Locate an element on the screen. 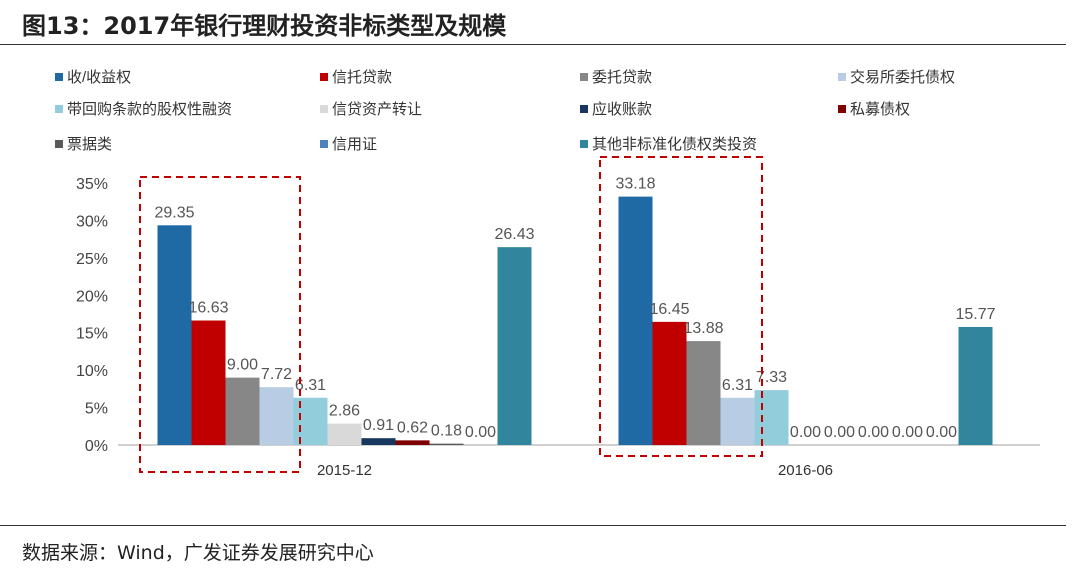 The width and height of the screenshot is (1080, 575). data-label: 16.45 is located at coordinates (669, 309).